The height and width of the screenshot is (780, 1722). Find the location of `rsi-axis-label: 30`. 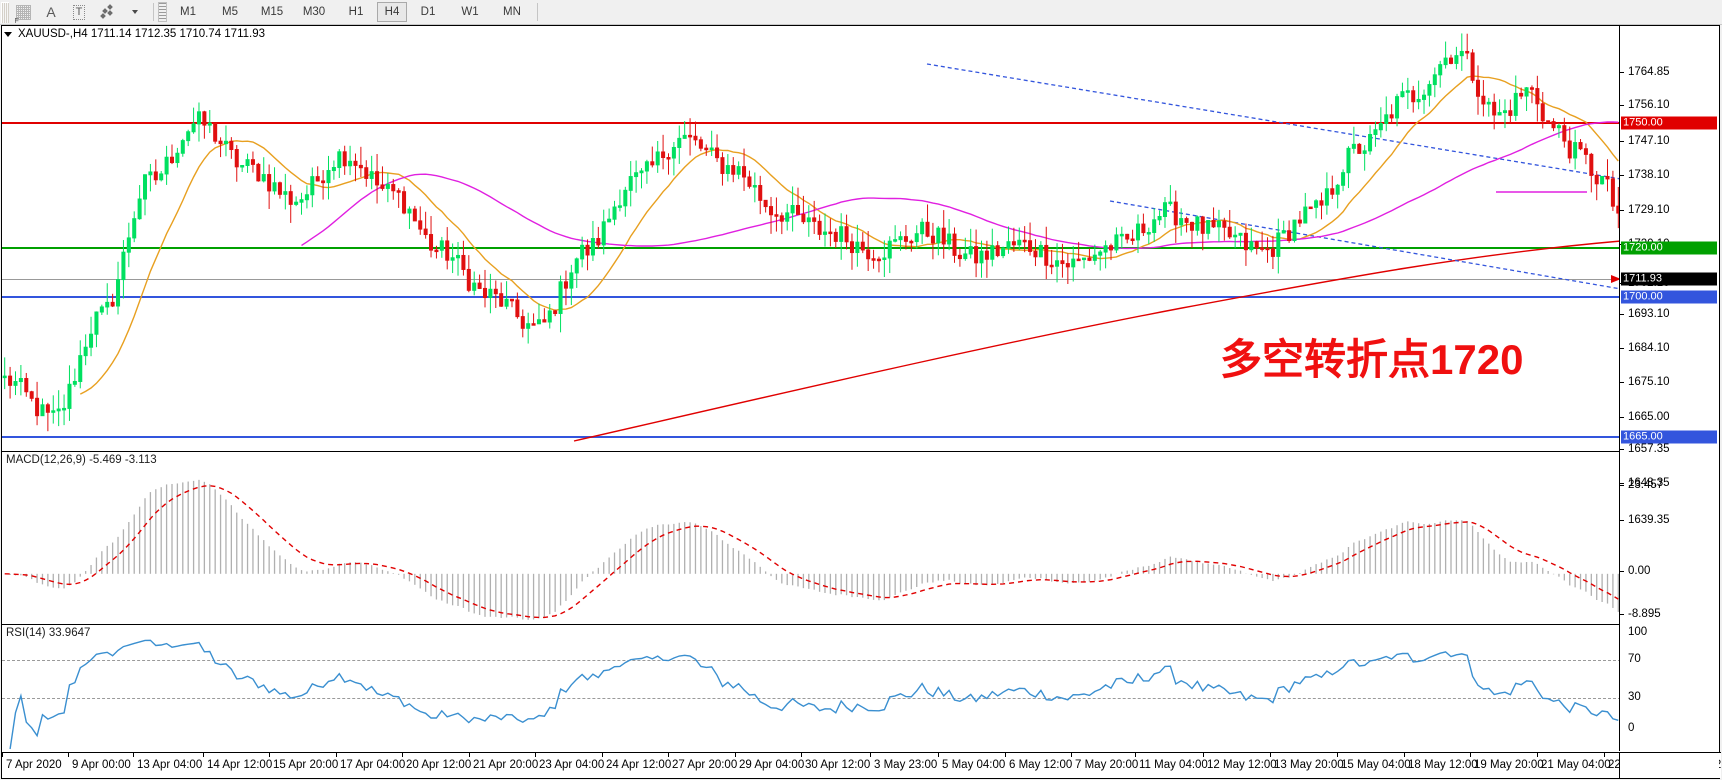

rsi-axis-label: 30 is located at coordinates (1634, 697).